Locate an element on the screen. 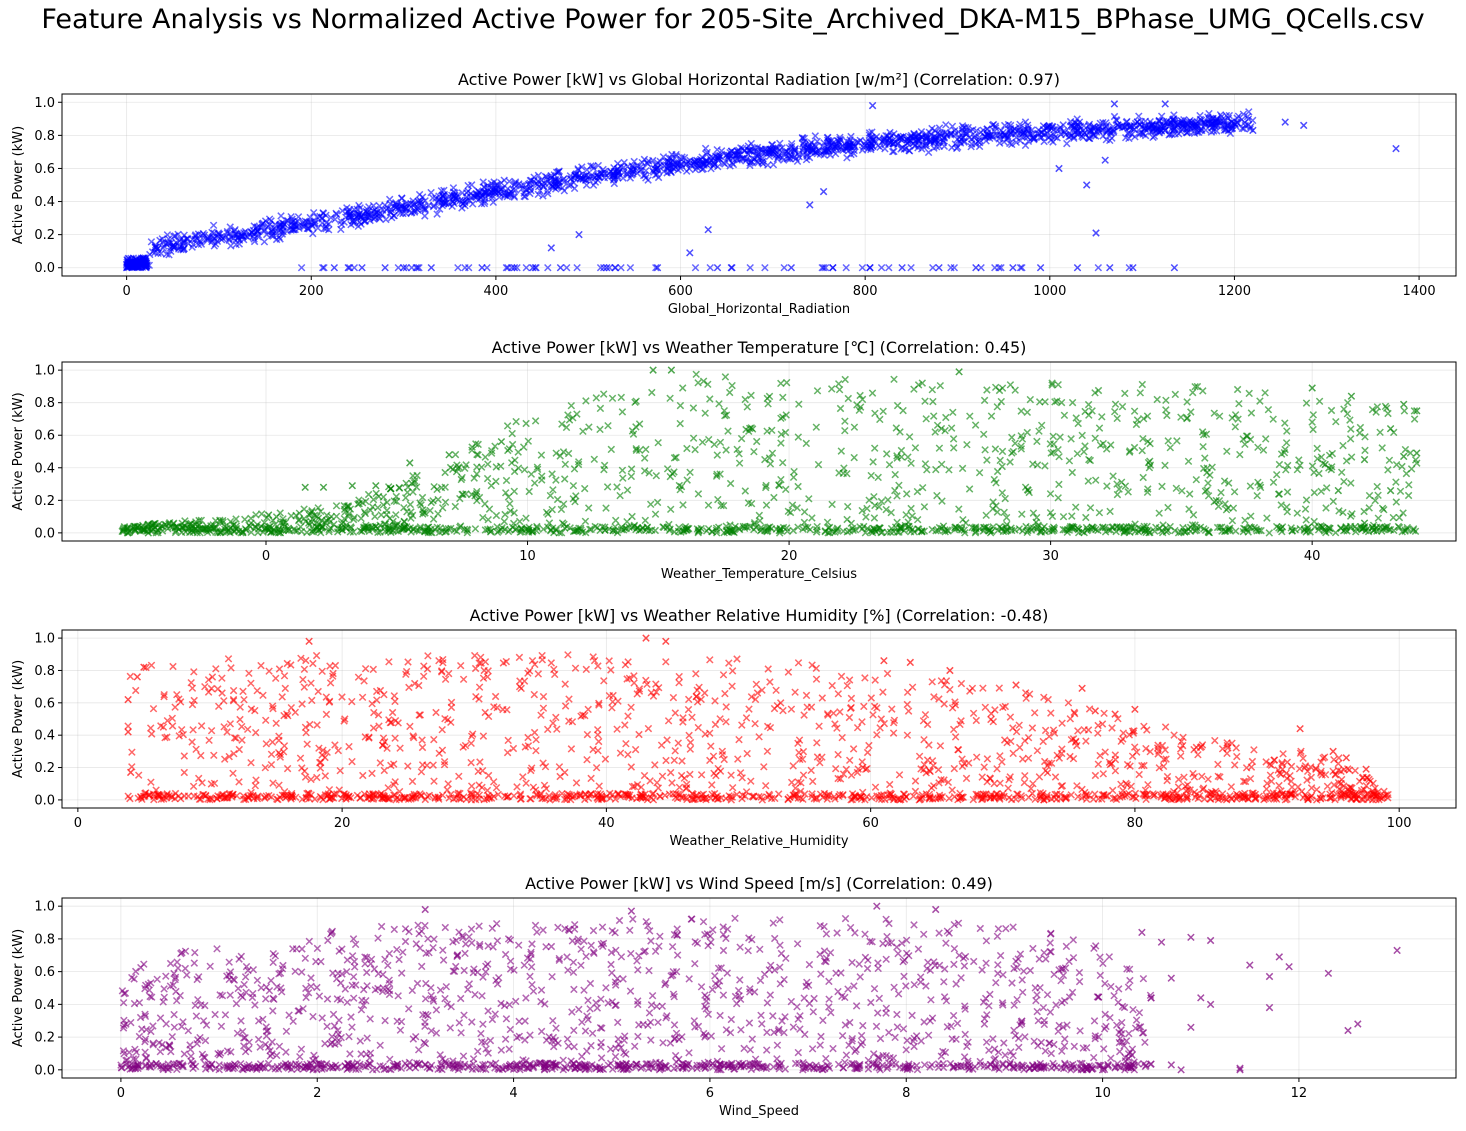  radiation-x-axis-label: Global_Horizontal_Radiation is located at coordinates (759, 309).